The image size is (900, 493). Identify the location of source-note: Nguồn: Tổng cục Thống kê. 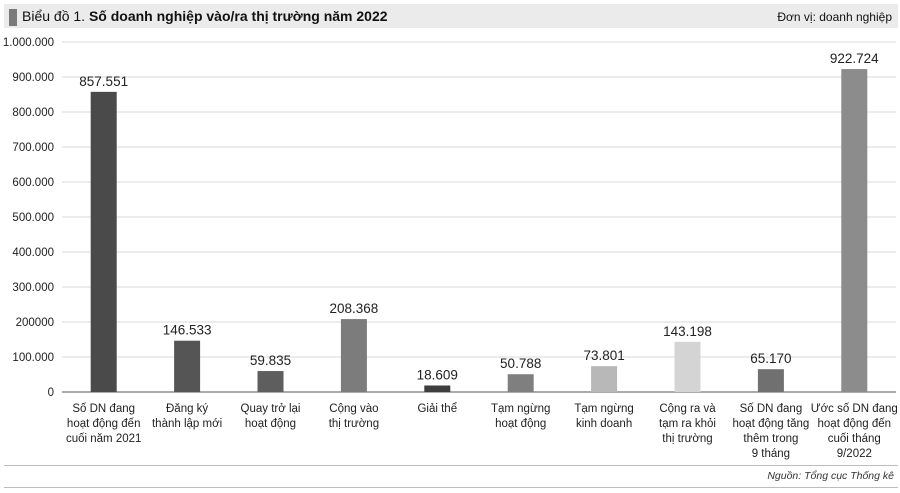
(830, 476).